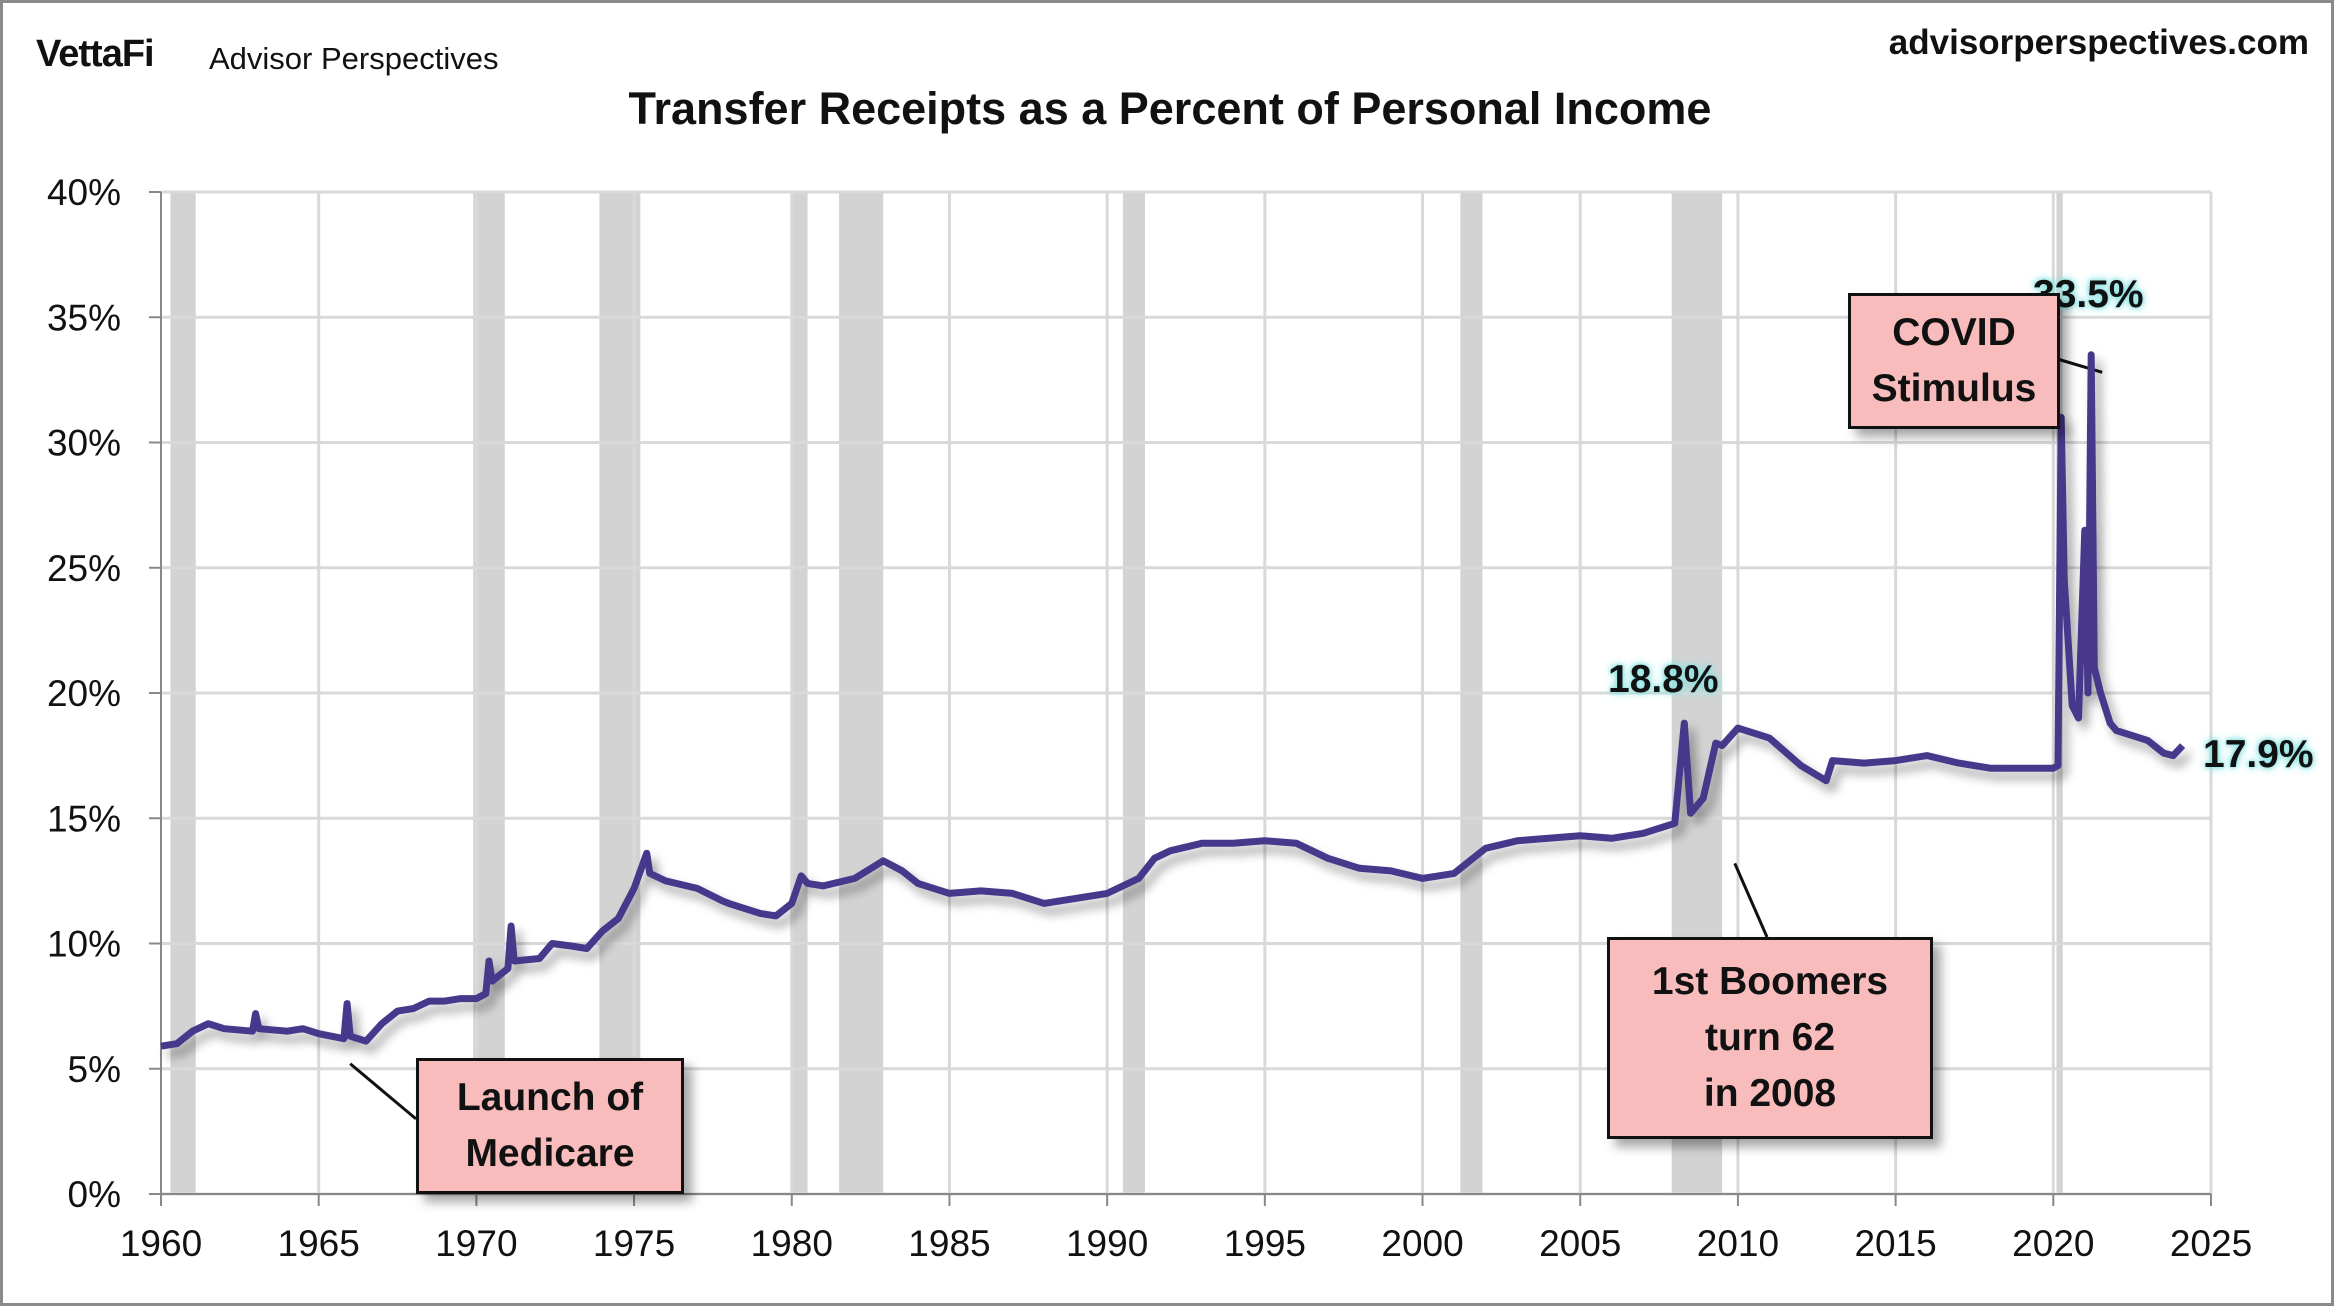 Image resolution: width=2334 pixels, height=1306 pixels. Describe the element at coordinates (84, 818) in the screenshot. I see `y-tick-label: 15%` at that location.